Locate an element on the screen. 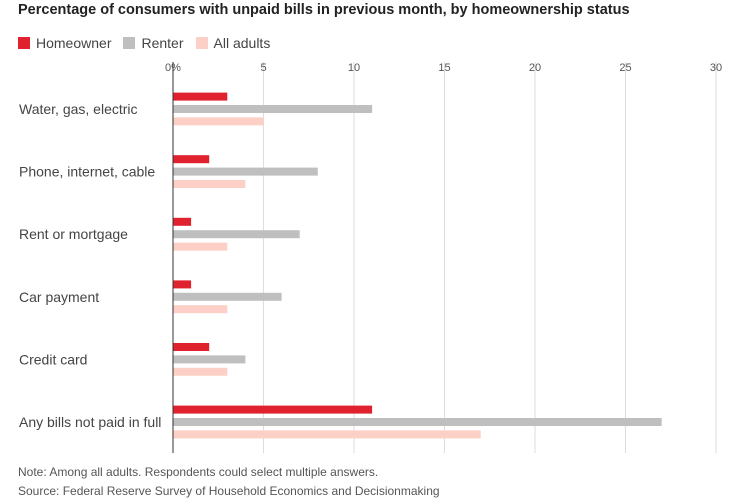 Image resolution: width=739 pixels, height=504 pixels. x-tick-label: 30 is located at coordinates (716, 68).